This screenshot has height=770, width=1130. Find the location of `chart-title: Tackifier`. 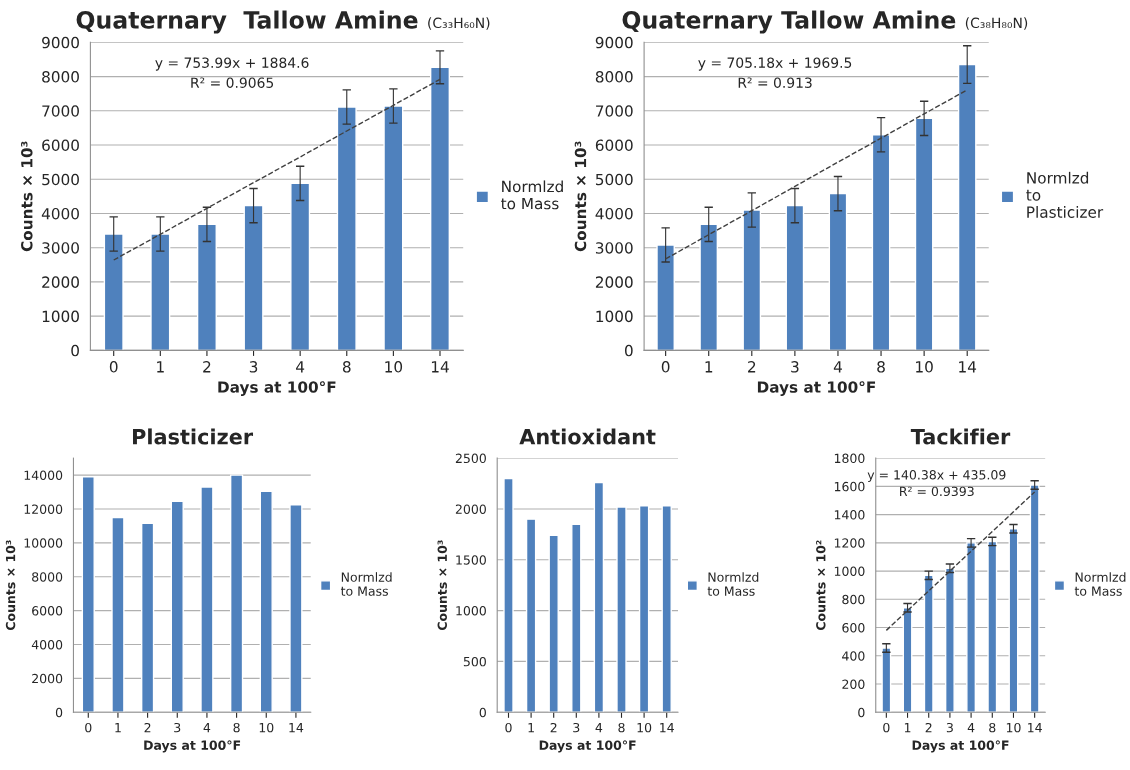

chart-title: Tackifier is located at coordinates (960, 436).